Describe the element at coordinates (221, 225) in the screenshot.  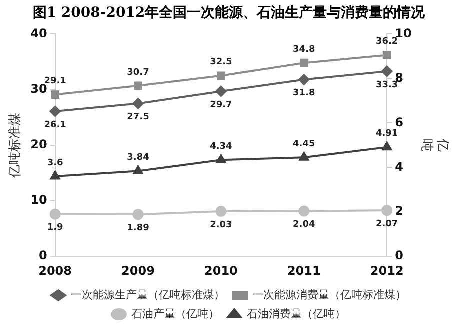
I see `data-label: 2.03` at that location.